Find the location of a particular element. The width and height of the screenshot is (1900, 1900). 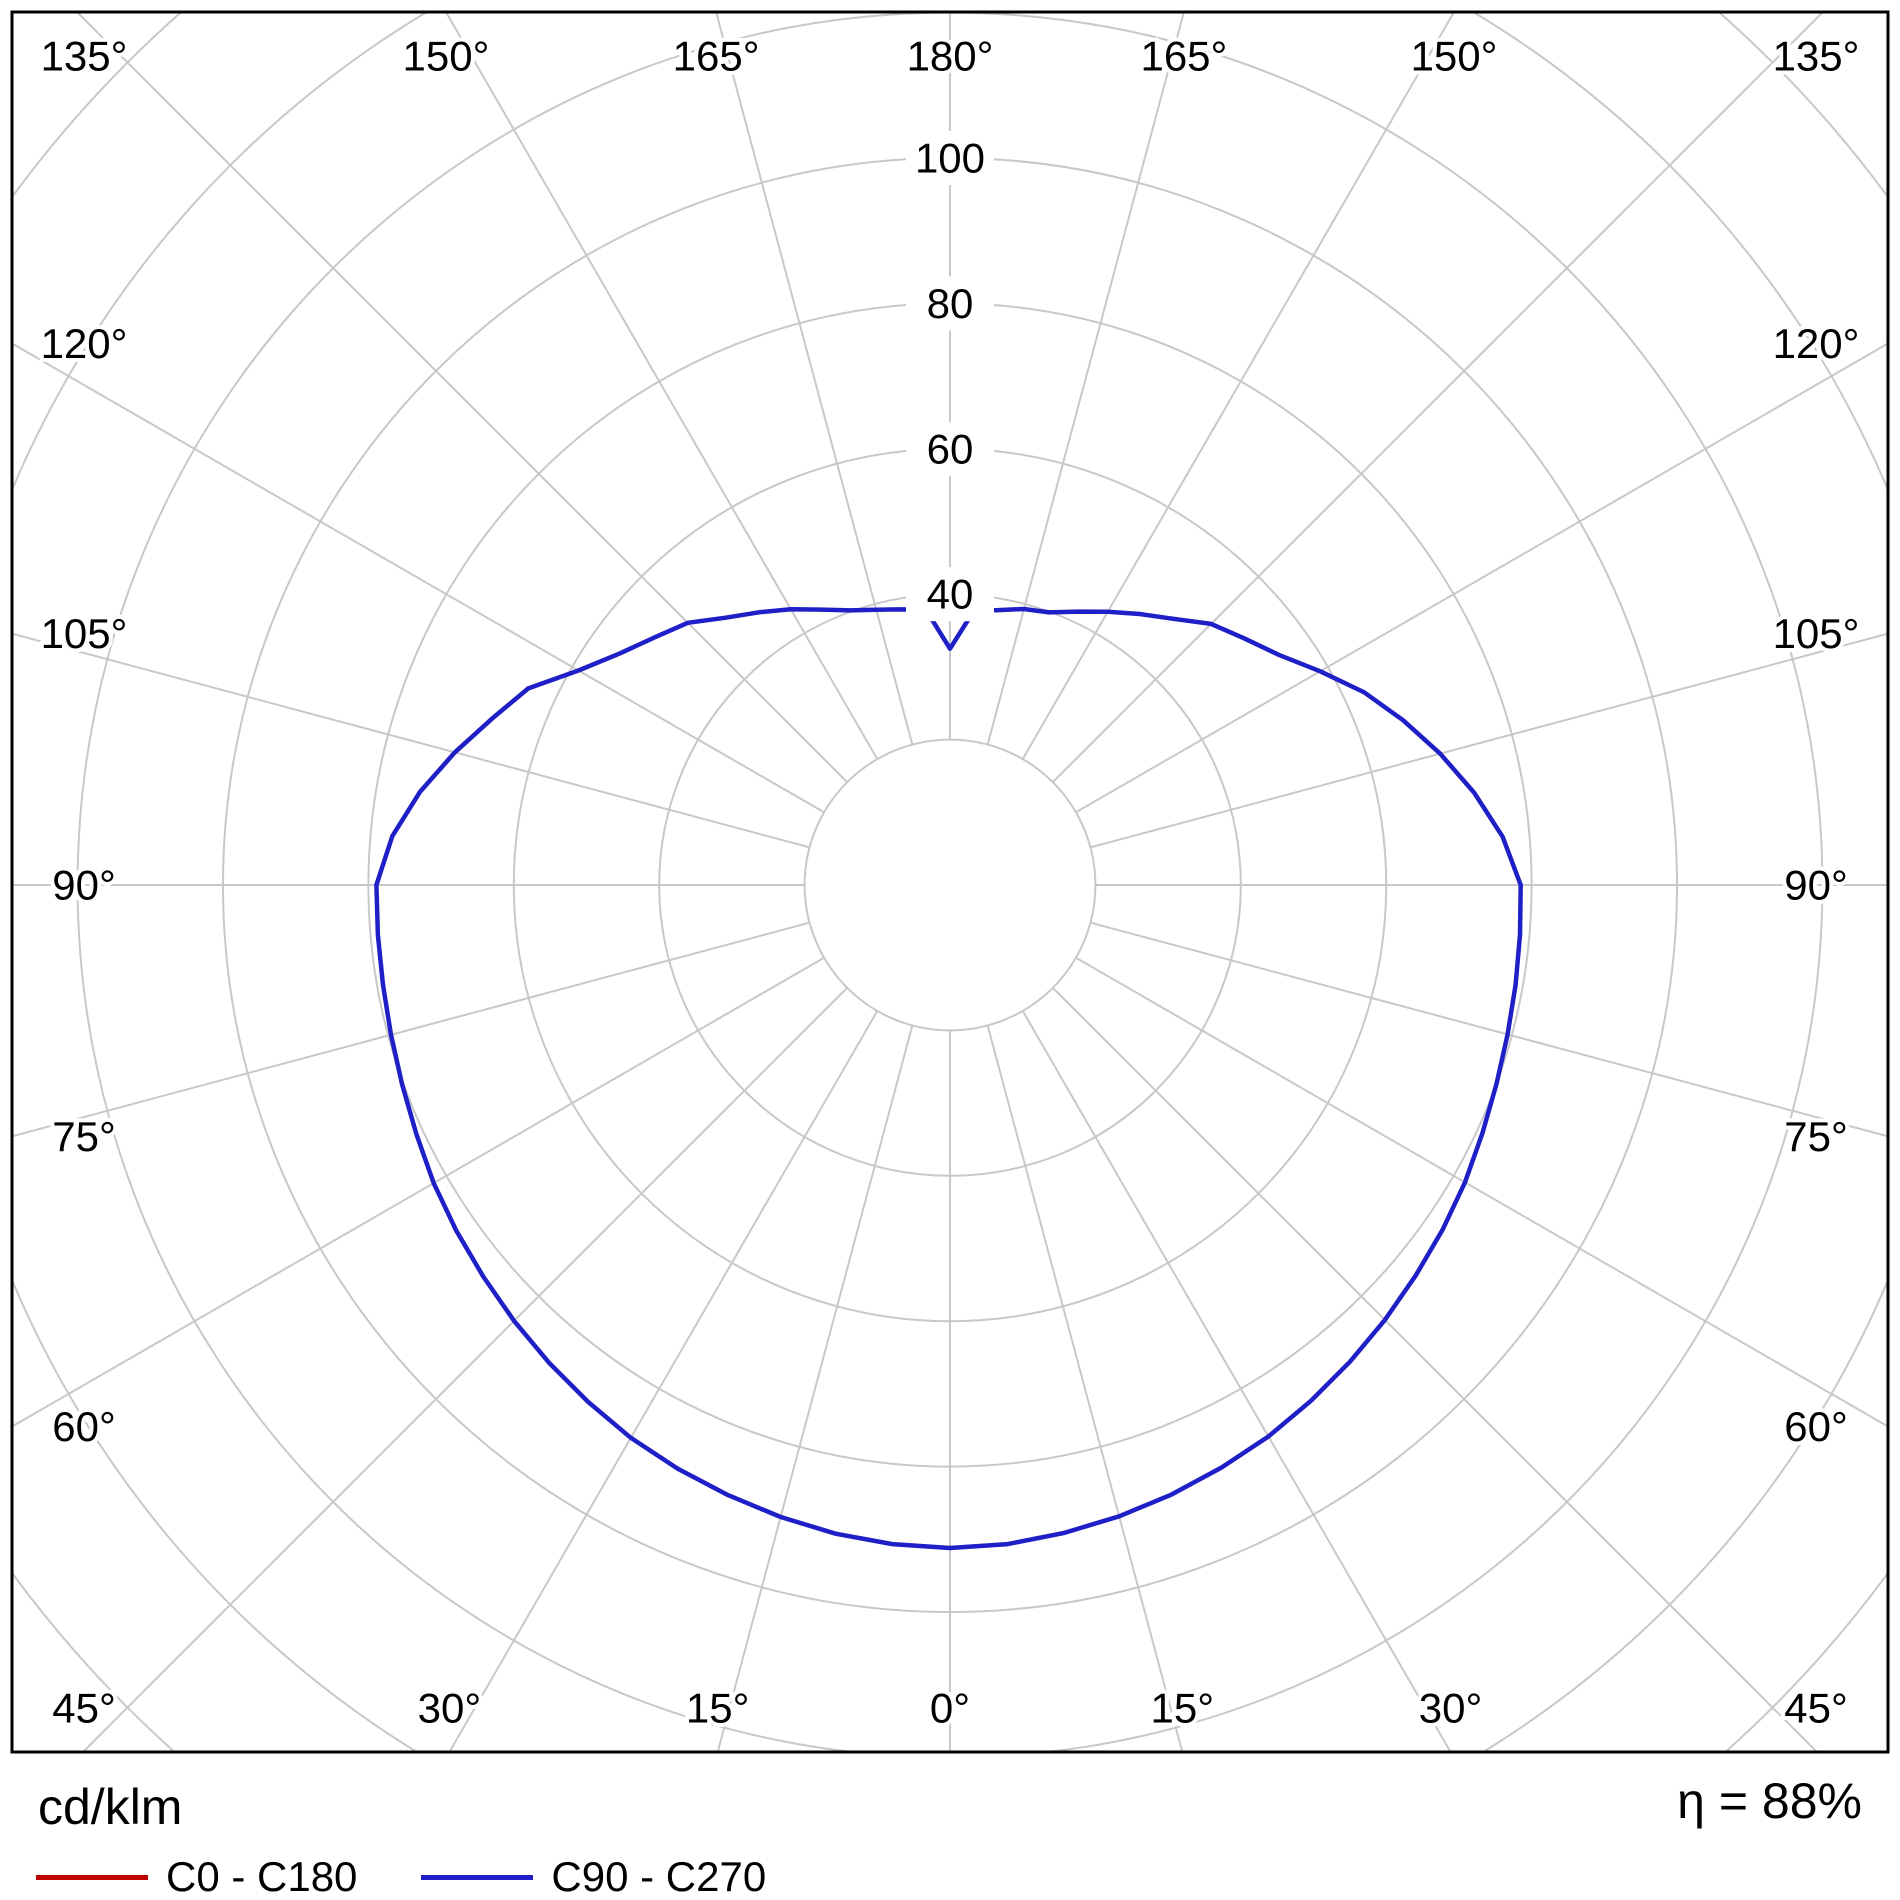

svg-text: 180° is located at coordinates (950, 56).